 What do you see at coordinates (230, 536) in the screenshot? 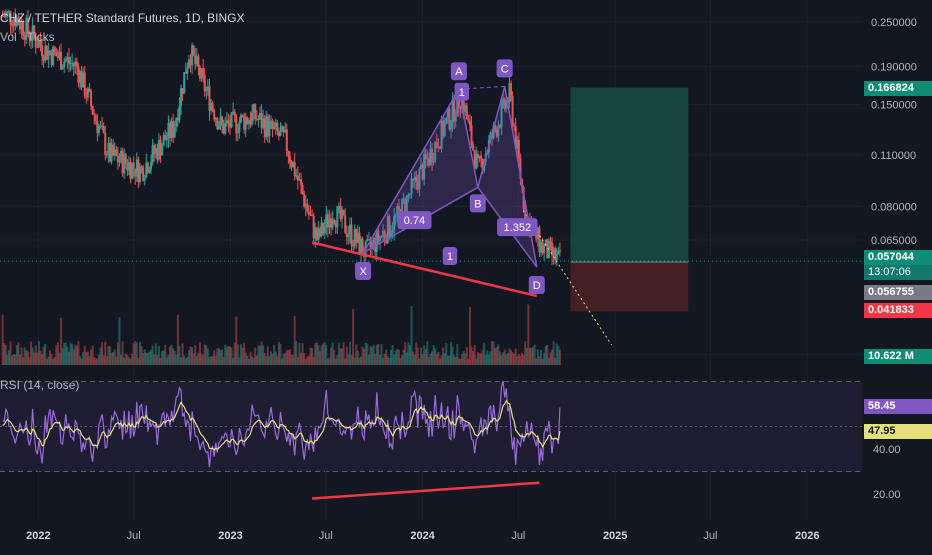
I see `time-axis-label-2: 2023` at bounding box center [230, 536].